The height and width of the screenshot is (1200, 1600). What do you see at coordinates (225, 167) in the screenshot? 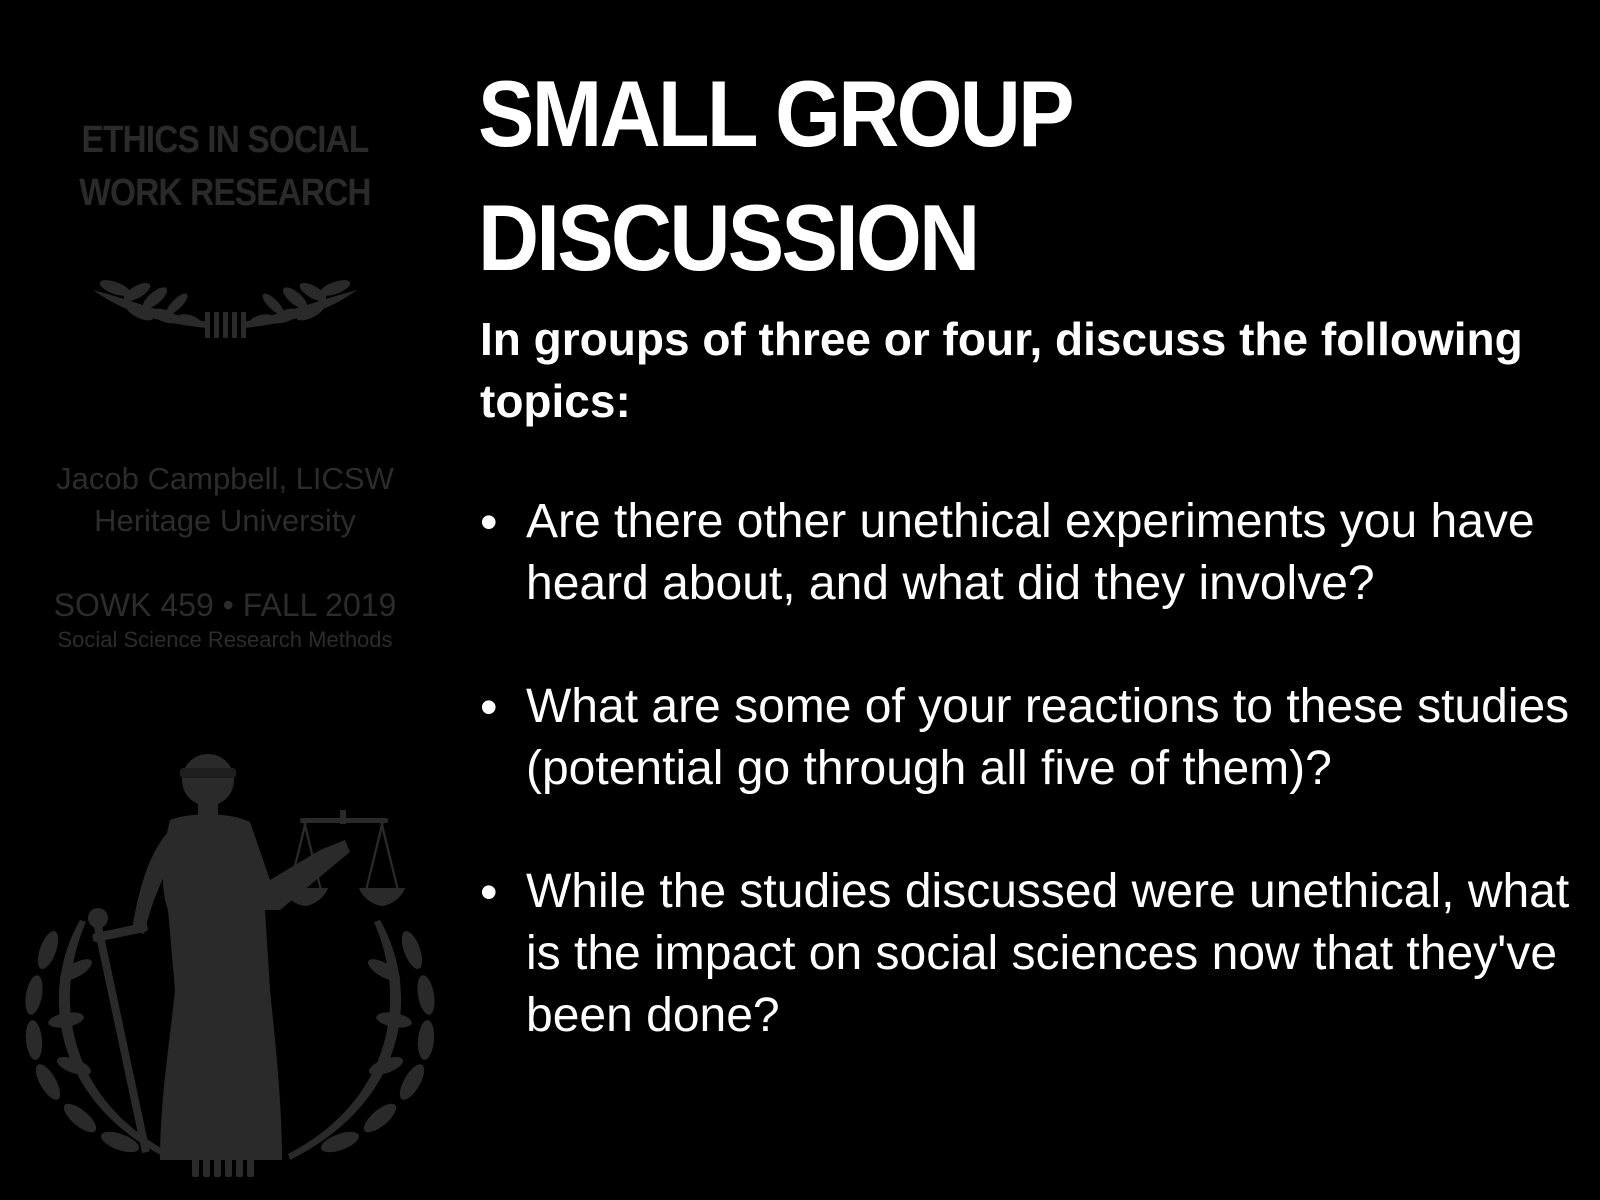
I see `course-title: ETHICS IN SOCIAL WORK RESEARCH` at bounding box center [225, 167].